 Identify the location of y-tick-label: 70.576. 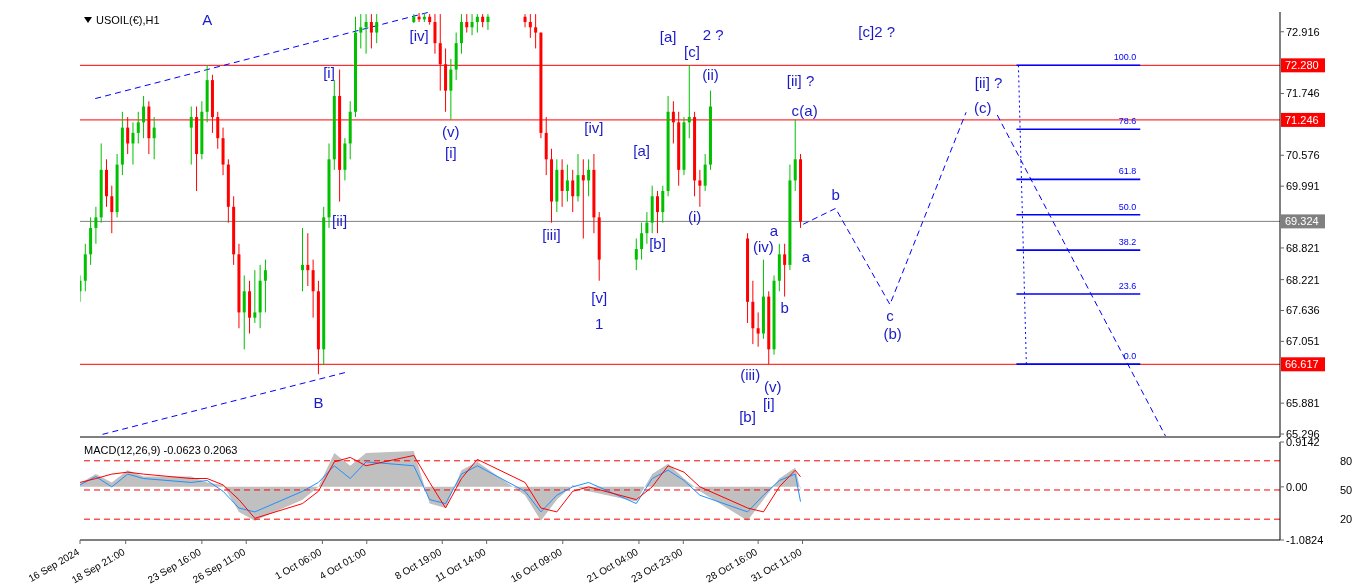
(1303, 155).